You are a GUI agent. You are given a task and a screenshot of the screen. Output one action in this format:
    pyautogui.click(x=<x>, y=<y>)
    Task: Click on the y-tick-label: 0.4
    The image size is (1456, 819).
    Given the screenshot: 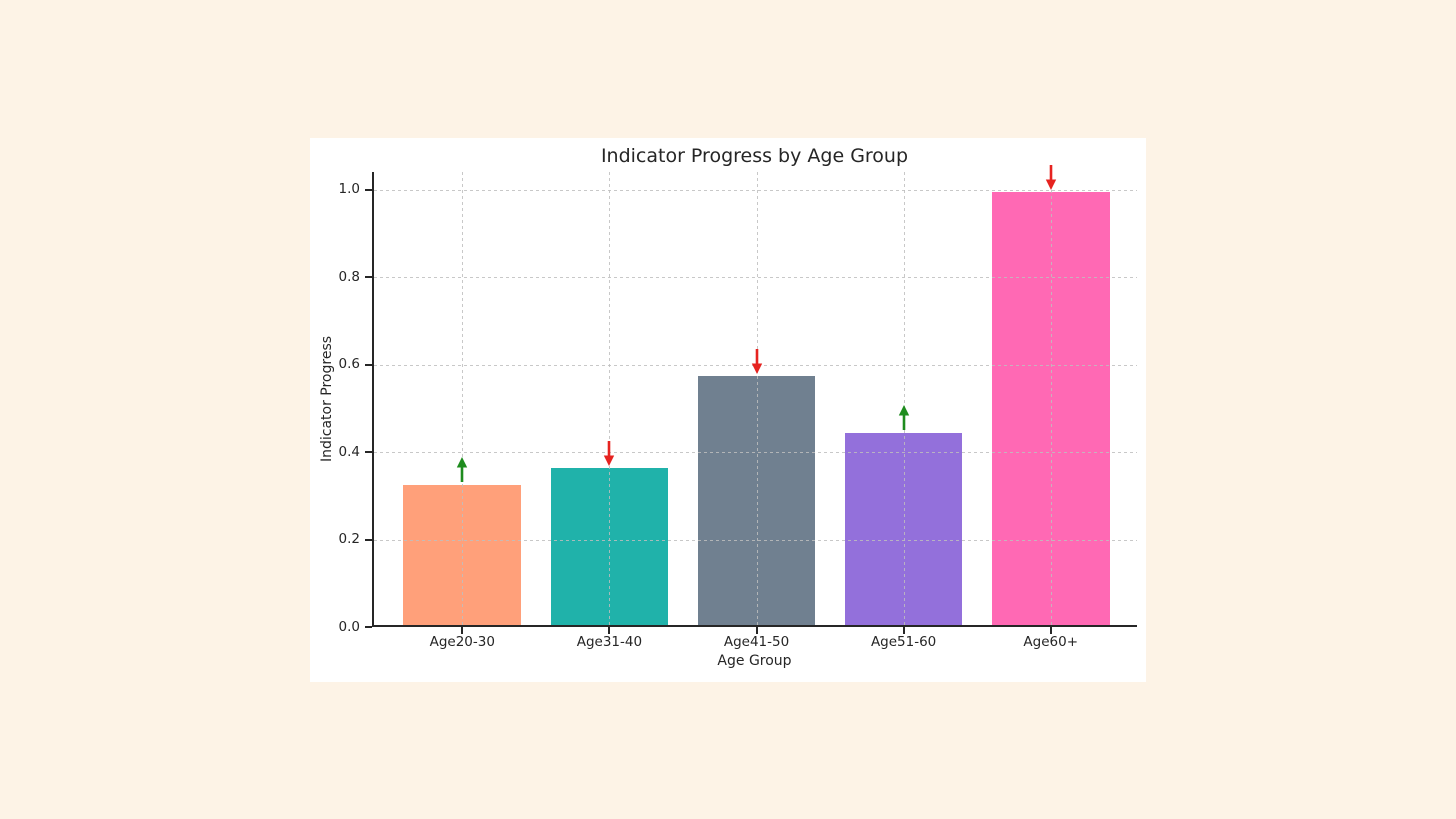 What is the action you would take?
    pyautogui.click(x=349, y=451)
    